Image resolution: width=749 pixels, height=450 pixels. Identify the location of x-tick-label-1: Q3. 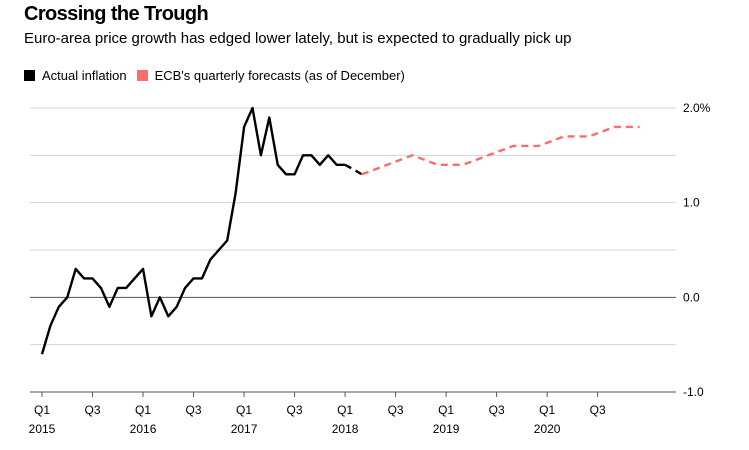
(93, 410).